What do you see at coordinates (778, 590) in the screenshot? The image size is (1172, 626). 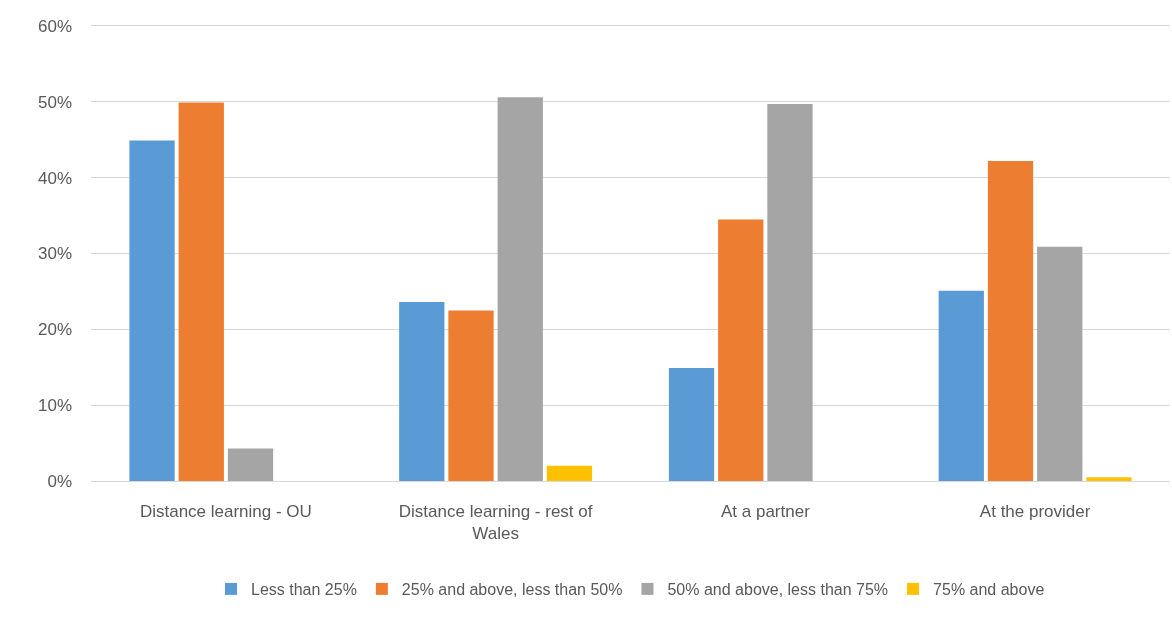 I see `legend-label: 50% and above, less than 75%` at bounding box center [778, 590].